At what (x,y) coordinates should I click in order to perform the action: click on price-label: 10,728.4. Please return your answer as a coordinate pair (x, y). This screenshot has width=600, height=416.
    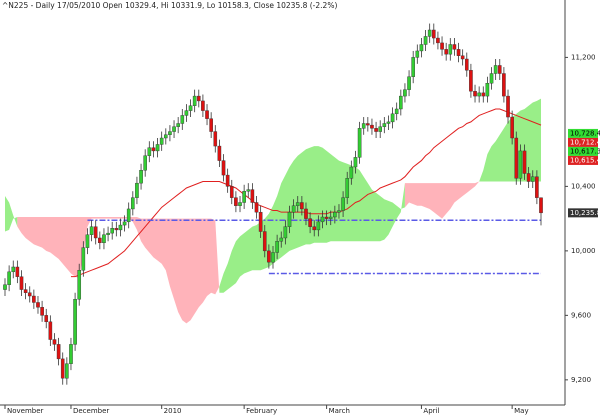
    Looking at the image, I should click on (585, 133).